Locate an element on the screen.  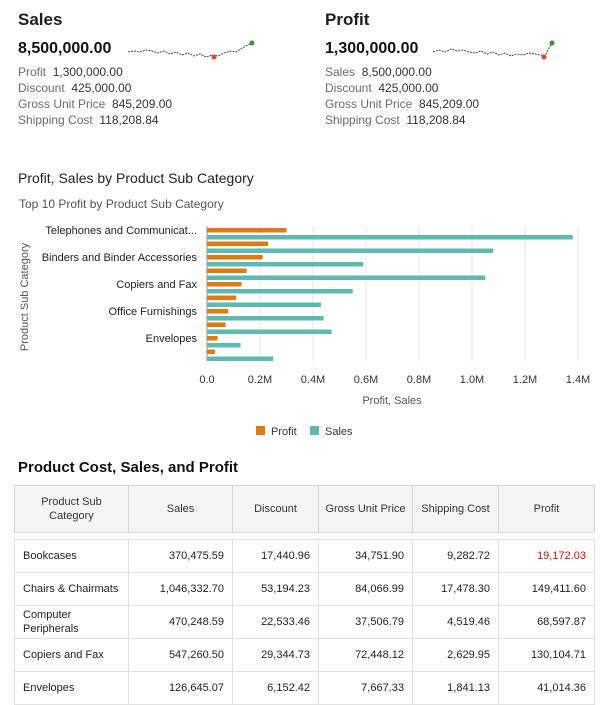
x-tick-label: 1.0M is located at coordinates (472, 380).